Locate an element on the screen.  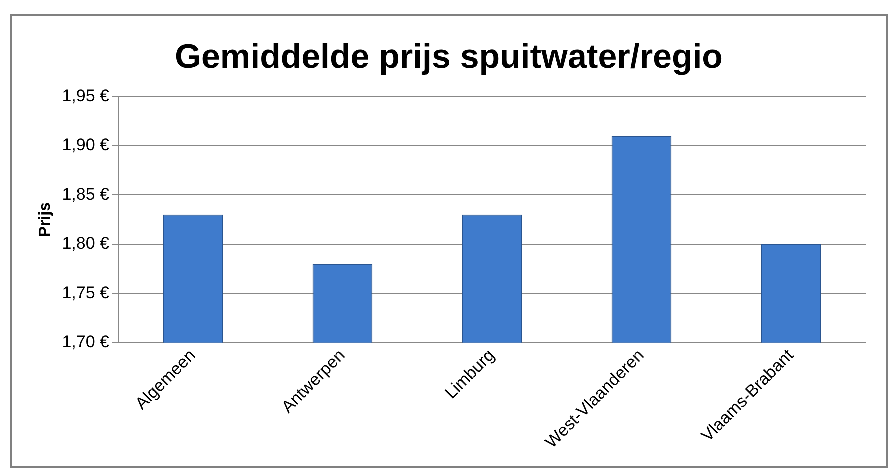
chart-title: Gemiddelde prijs spuitwater/regio is located at coordinates (449, 57).